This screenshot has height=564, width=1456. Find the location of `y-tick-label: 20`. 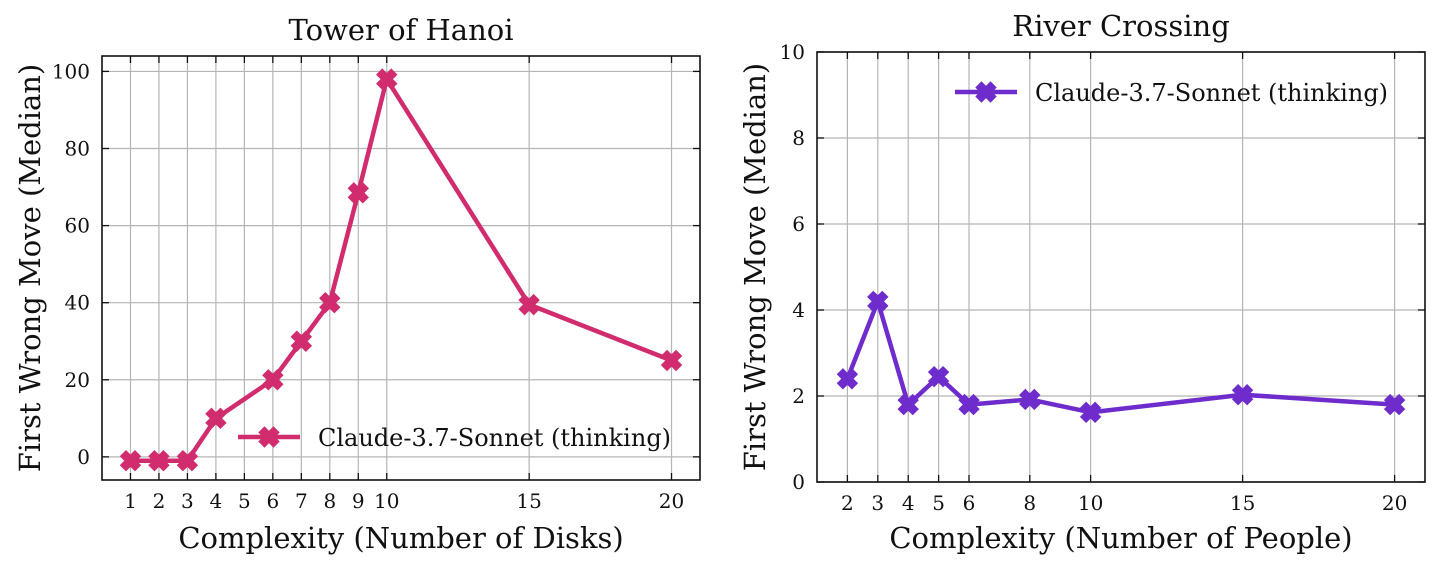

y-tick-label: 20 is located at coordinates (77, 380).